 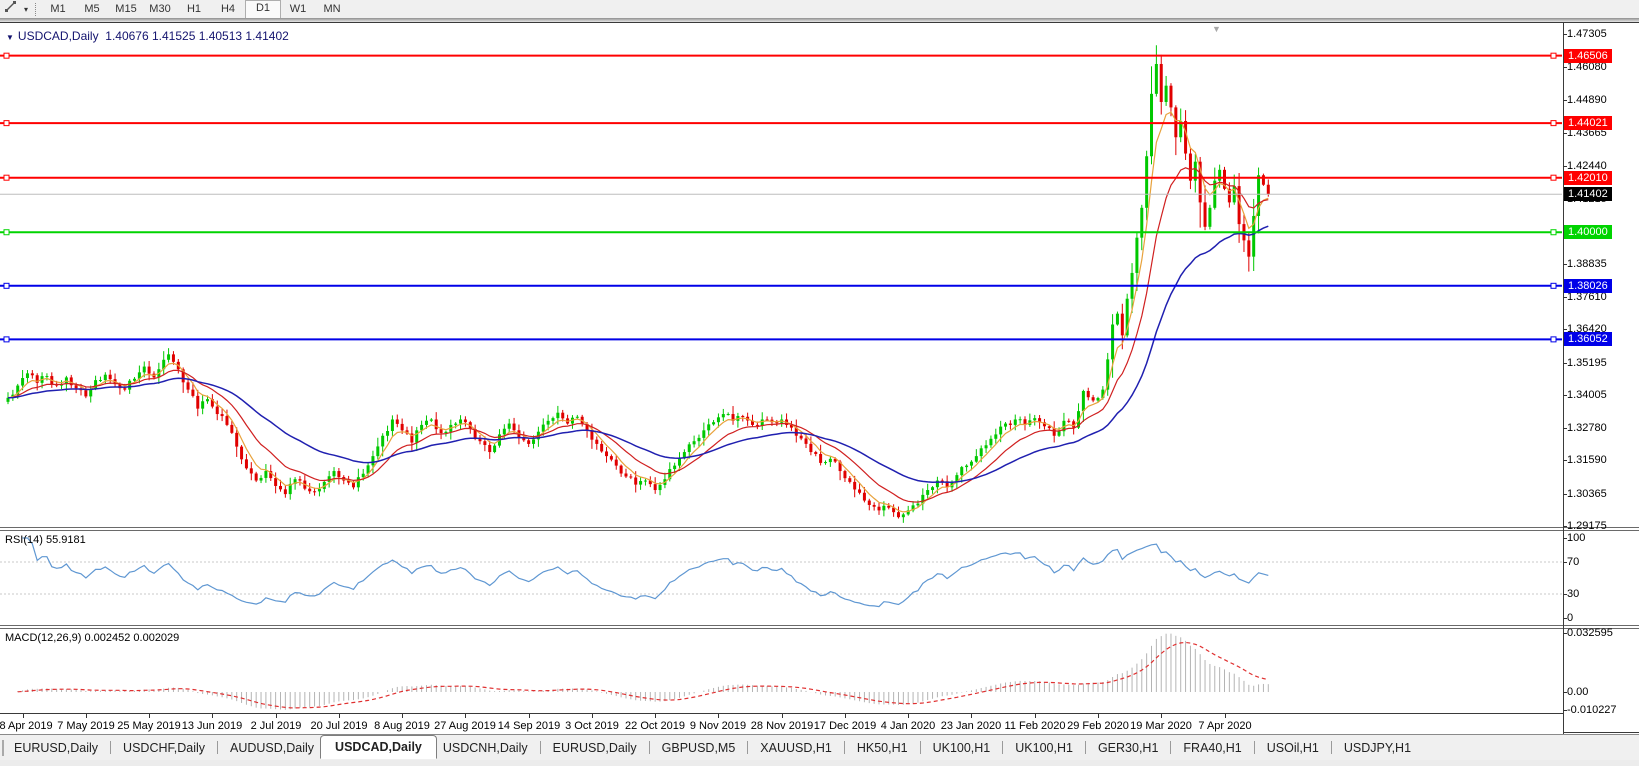 What do you see at coordinates (402, 726) in the screenshot?
I see `date-axis-label: 8 Aug 2019` at bounding box center [402, 726].